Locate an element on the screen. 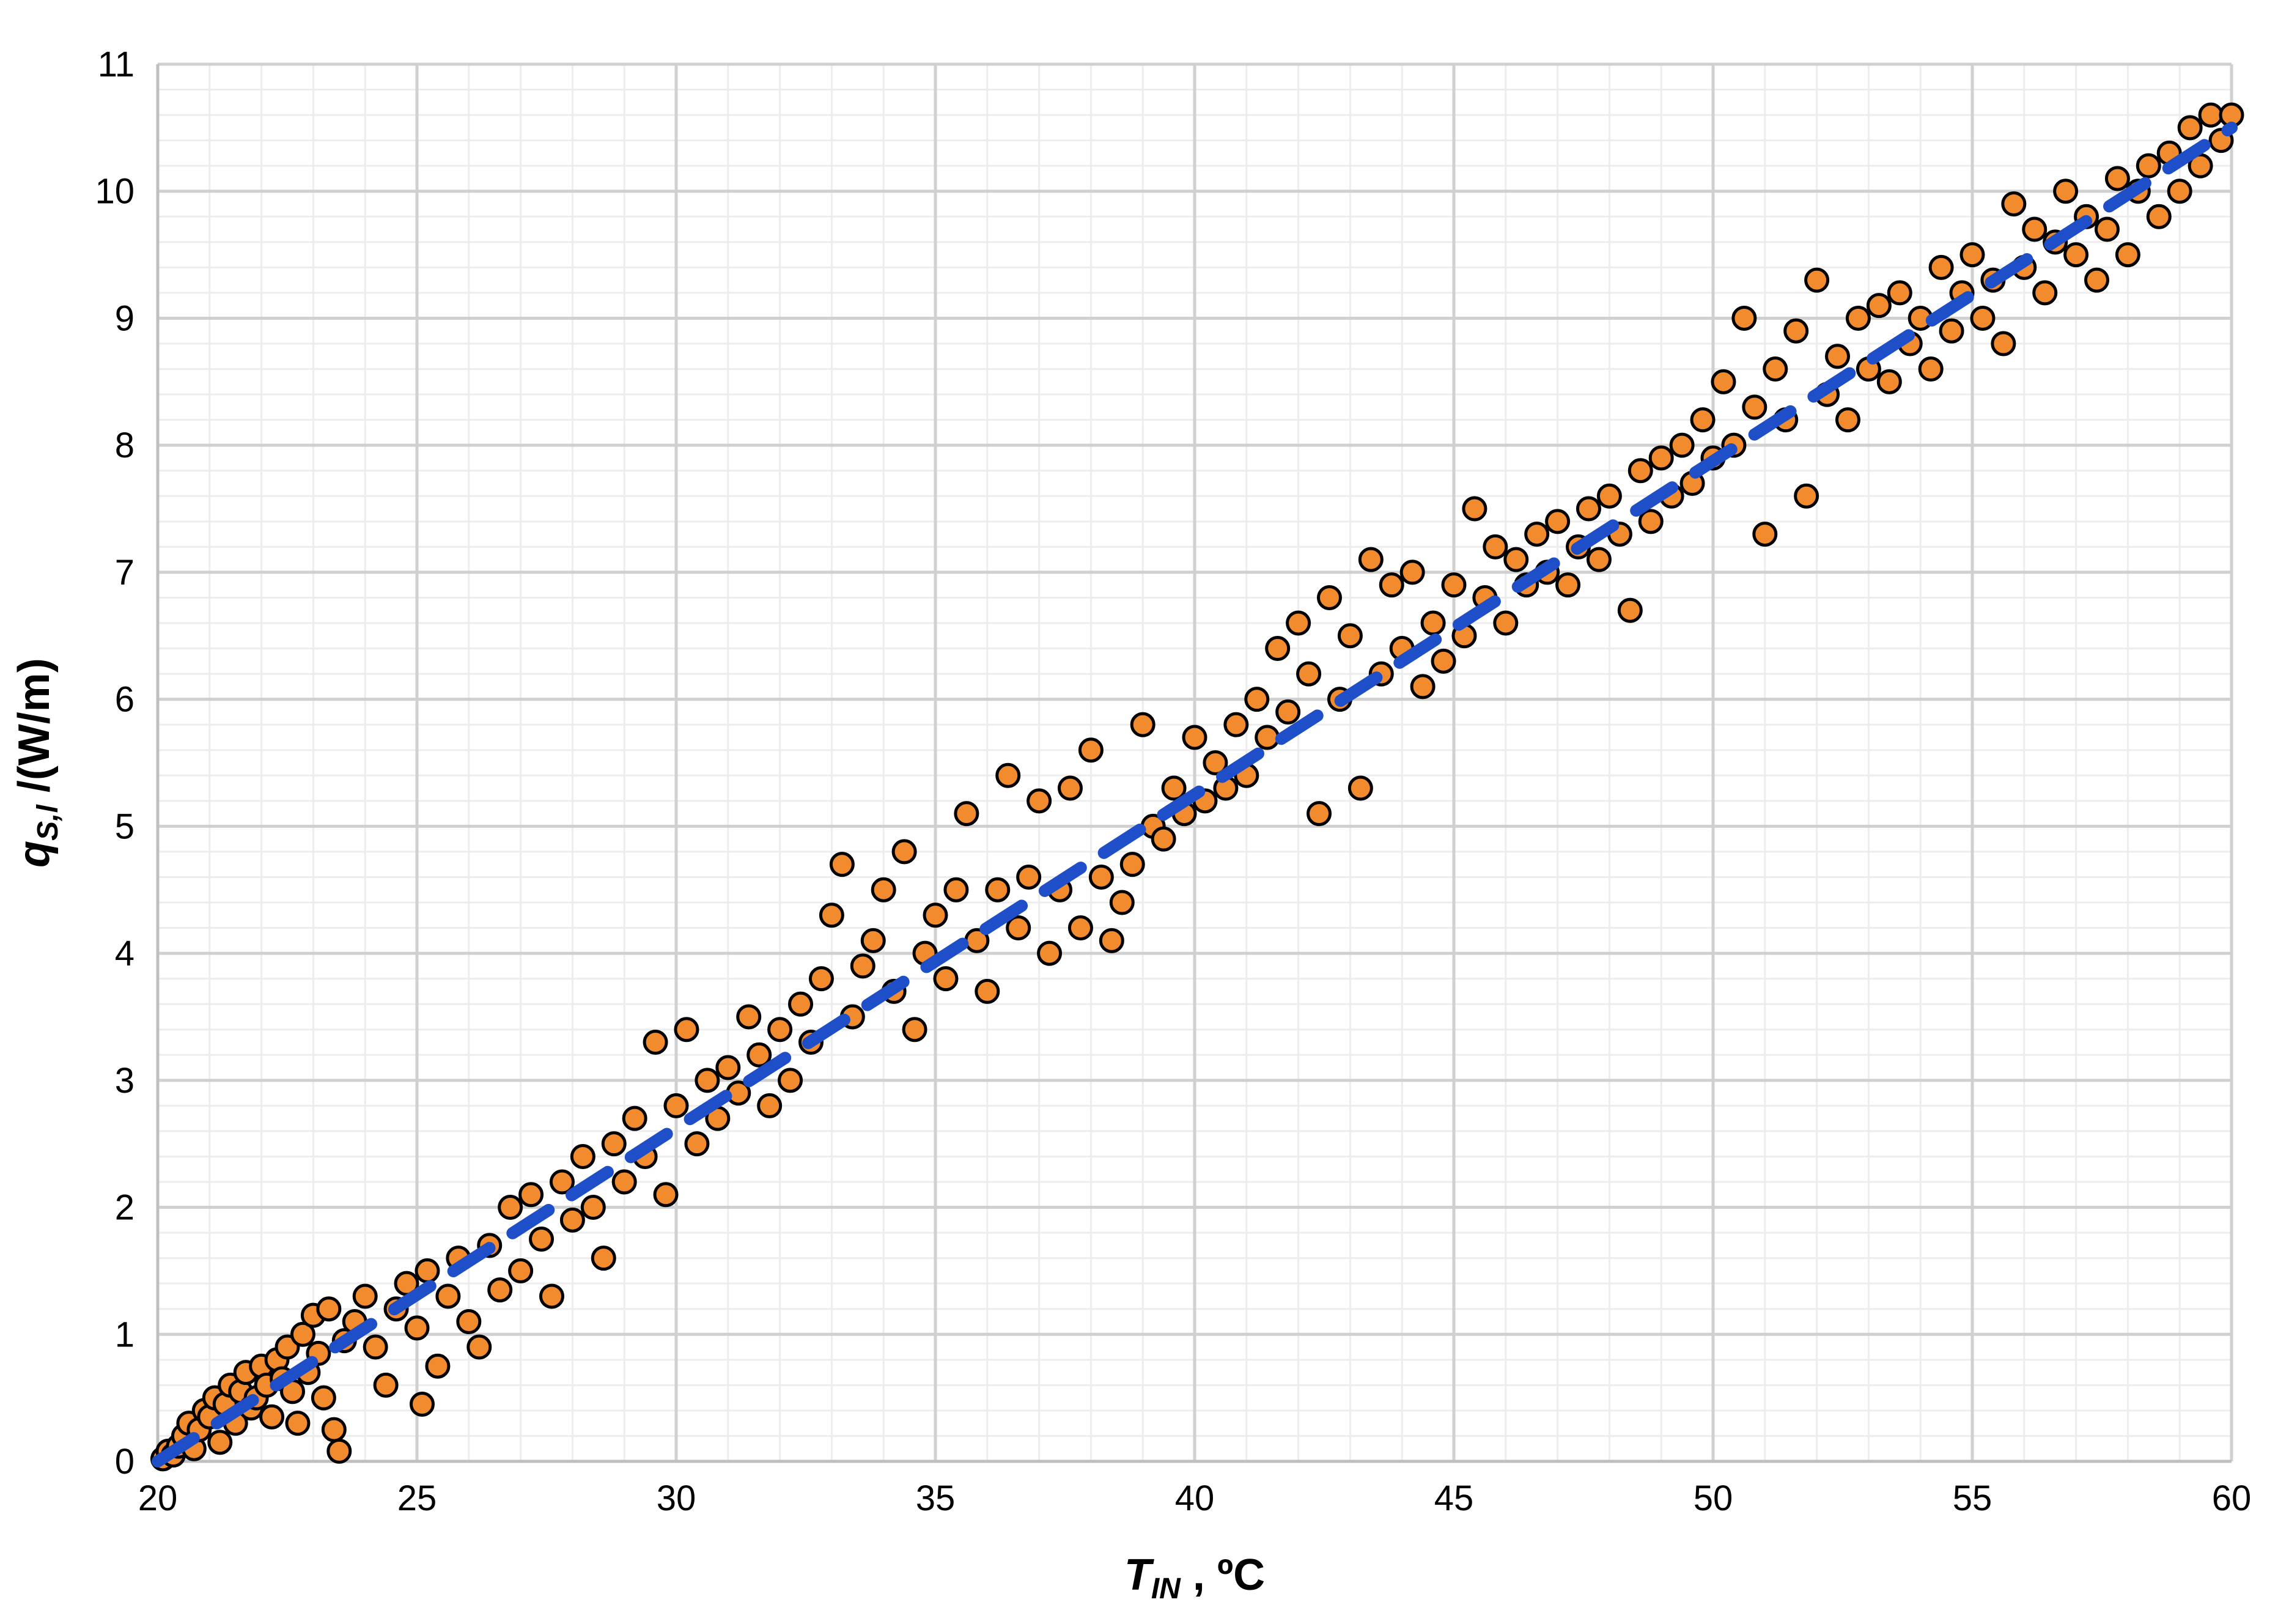 Image resolution: width=2278 pixels, height=1624 pixels. x-axis-title-main: T is located at coordinates (1140, 1575).